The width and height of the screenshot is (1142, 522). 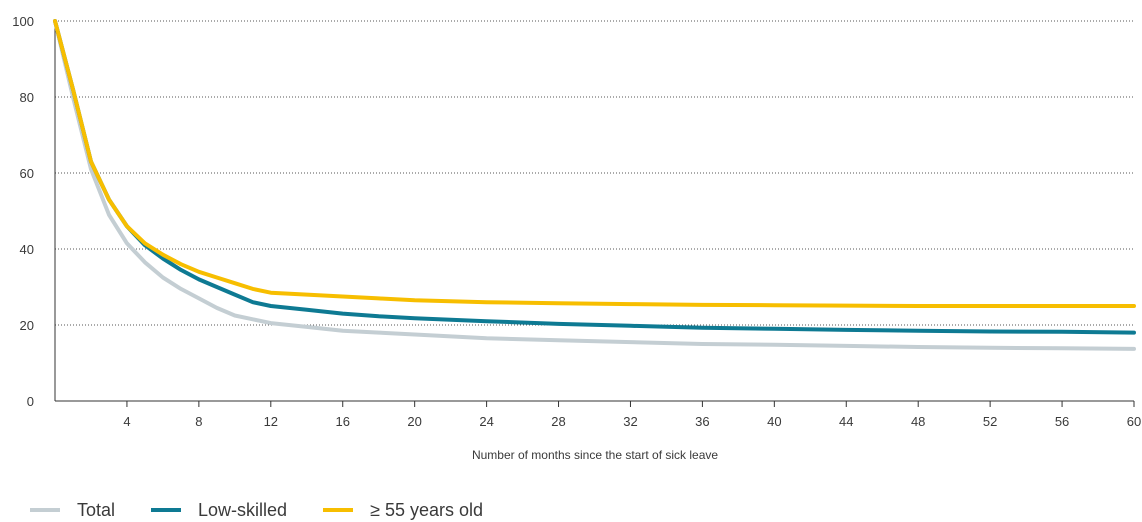 What do you see at coordinates (918, 421) in the screenshot?
I see `x-tick-label-48: 48` at bounding box center [918, 421].